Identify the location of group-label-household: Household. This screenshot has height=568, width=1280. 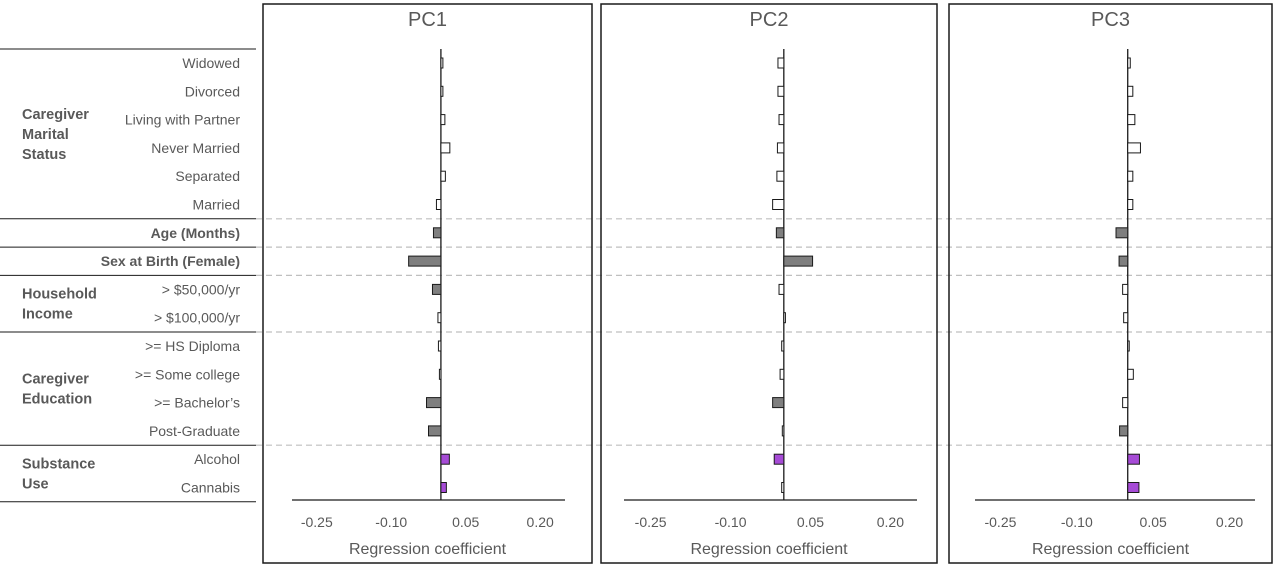
(59, 295).